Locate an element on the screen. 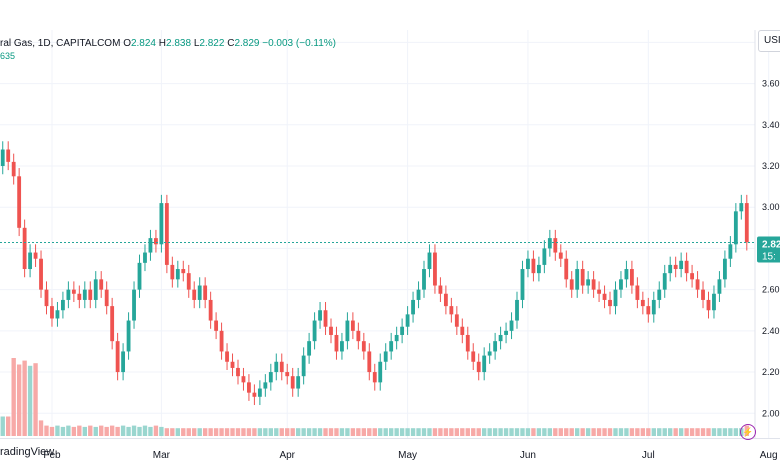 The height and width of the screenshot is (470, 780). low-value: 2.822 is located at coordinates (212, 43).